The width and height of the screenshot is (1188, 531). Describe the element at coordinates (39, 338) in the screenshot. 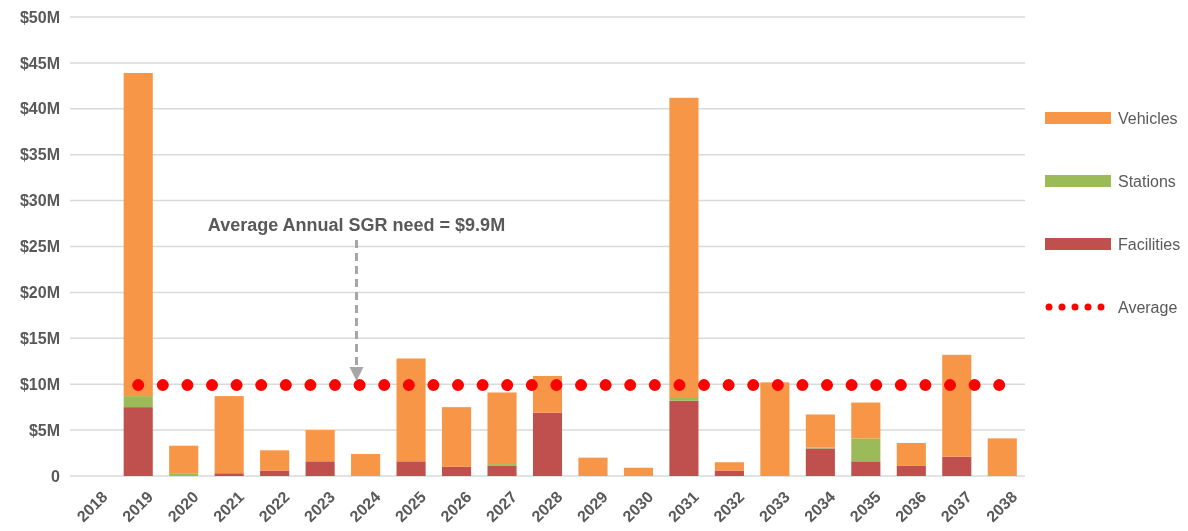

I see `y-tick-label: $15M` at that location.